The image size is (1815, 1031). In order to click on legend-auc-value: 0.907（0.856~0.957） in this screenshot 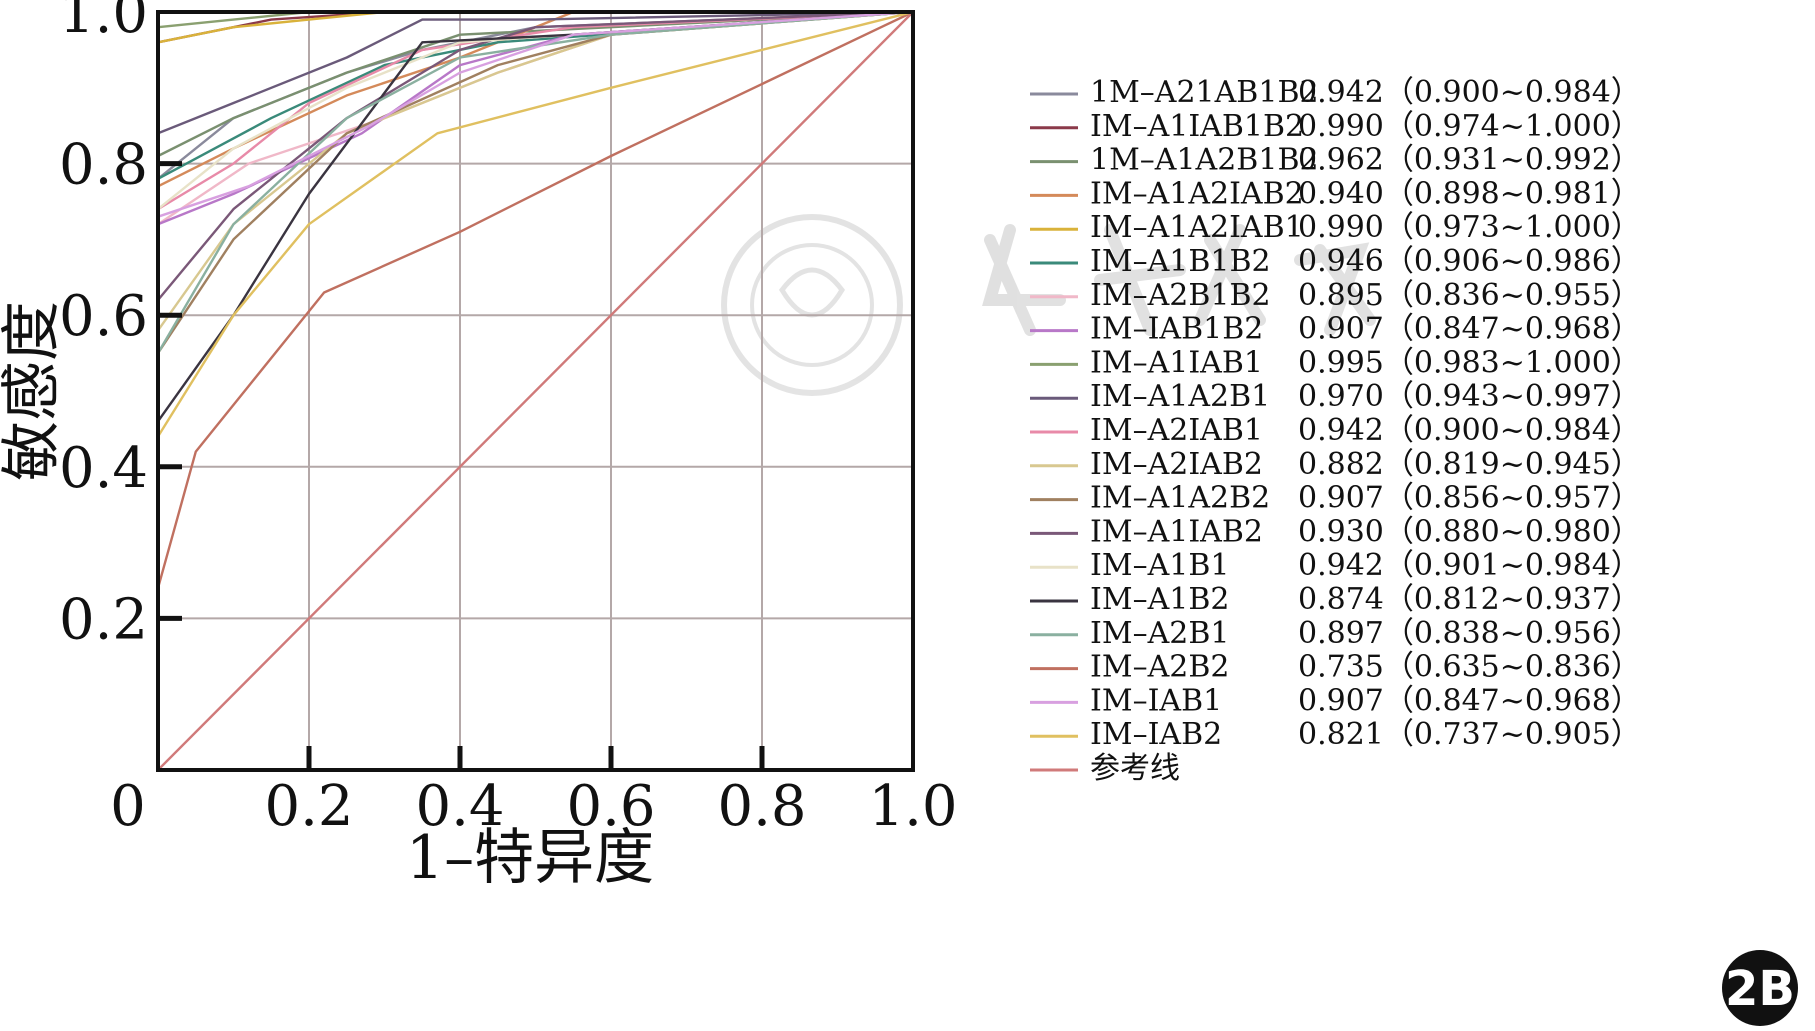, I will do `click(1469, 498)`.